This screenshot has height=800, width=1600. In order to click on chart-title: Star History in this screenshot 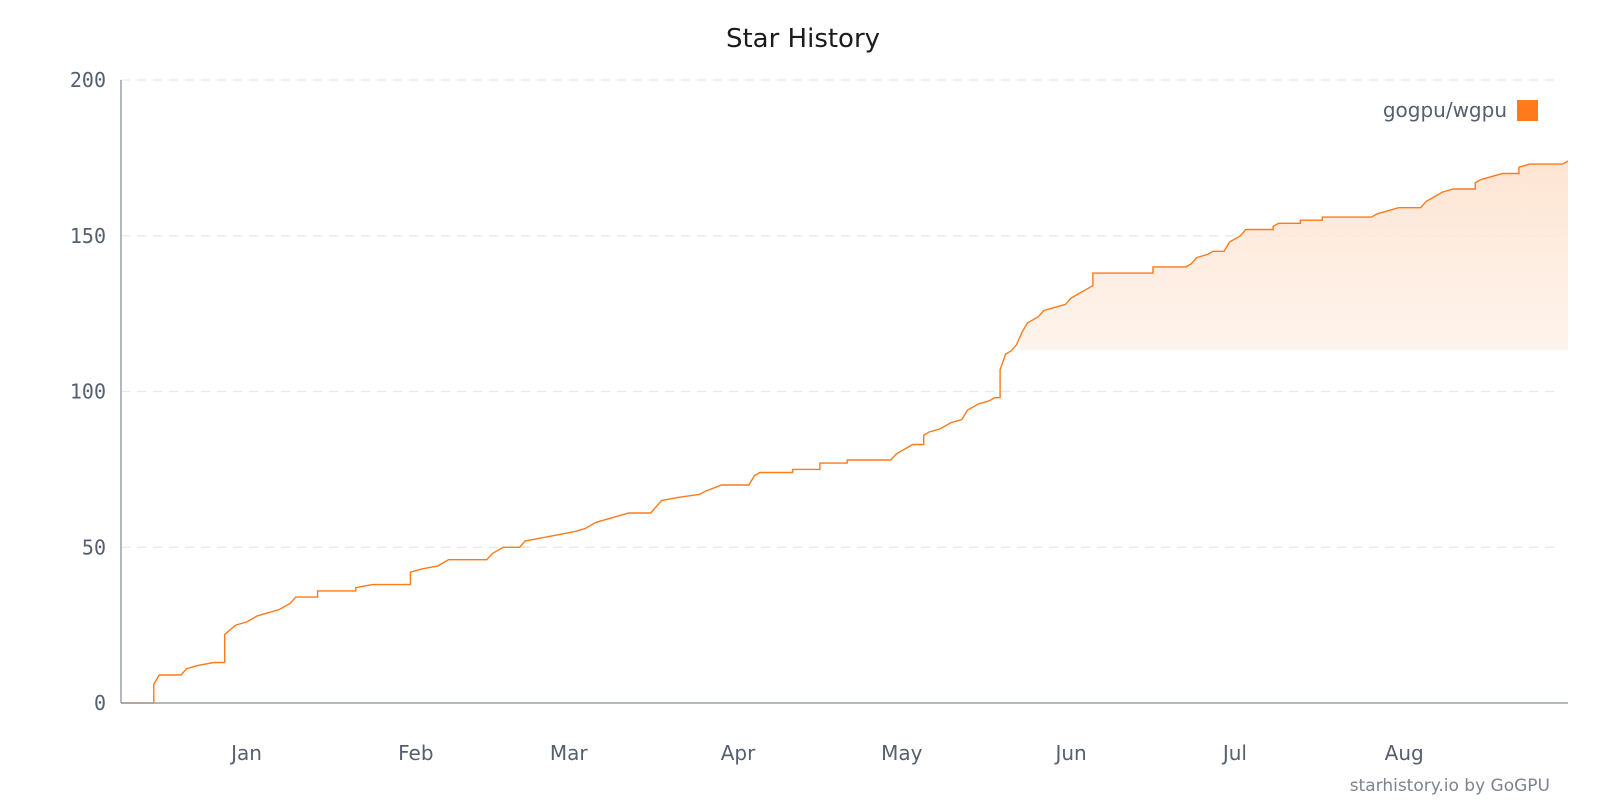, I will do `click(803, 39)`.